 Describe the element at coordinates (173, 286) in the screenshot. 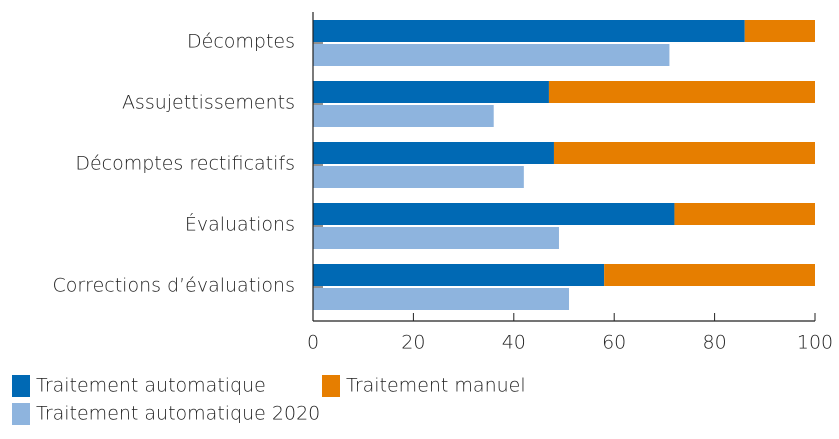

I see `category-label: Corrections d’évaluations` at that location.